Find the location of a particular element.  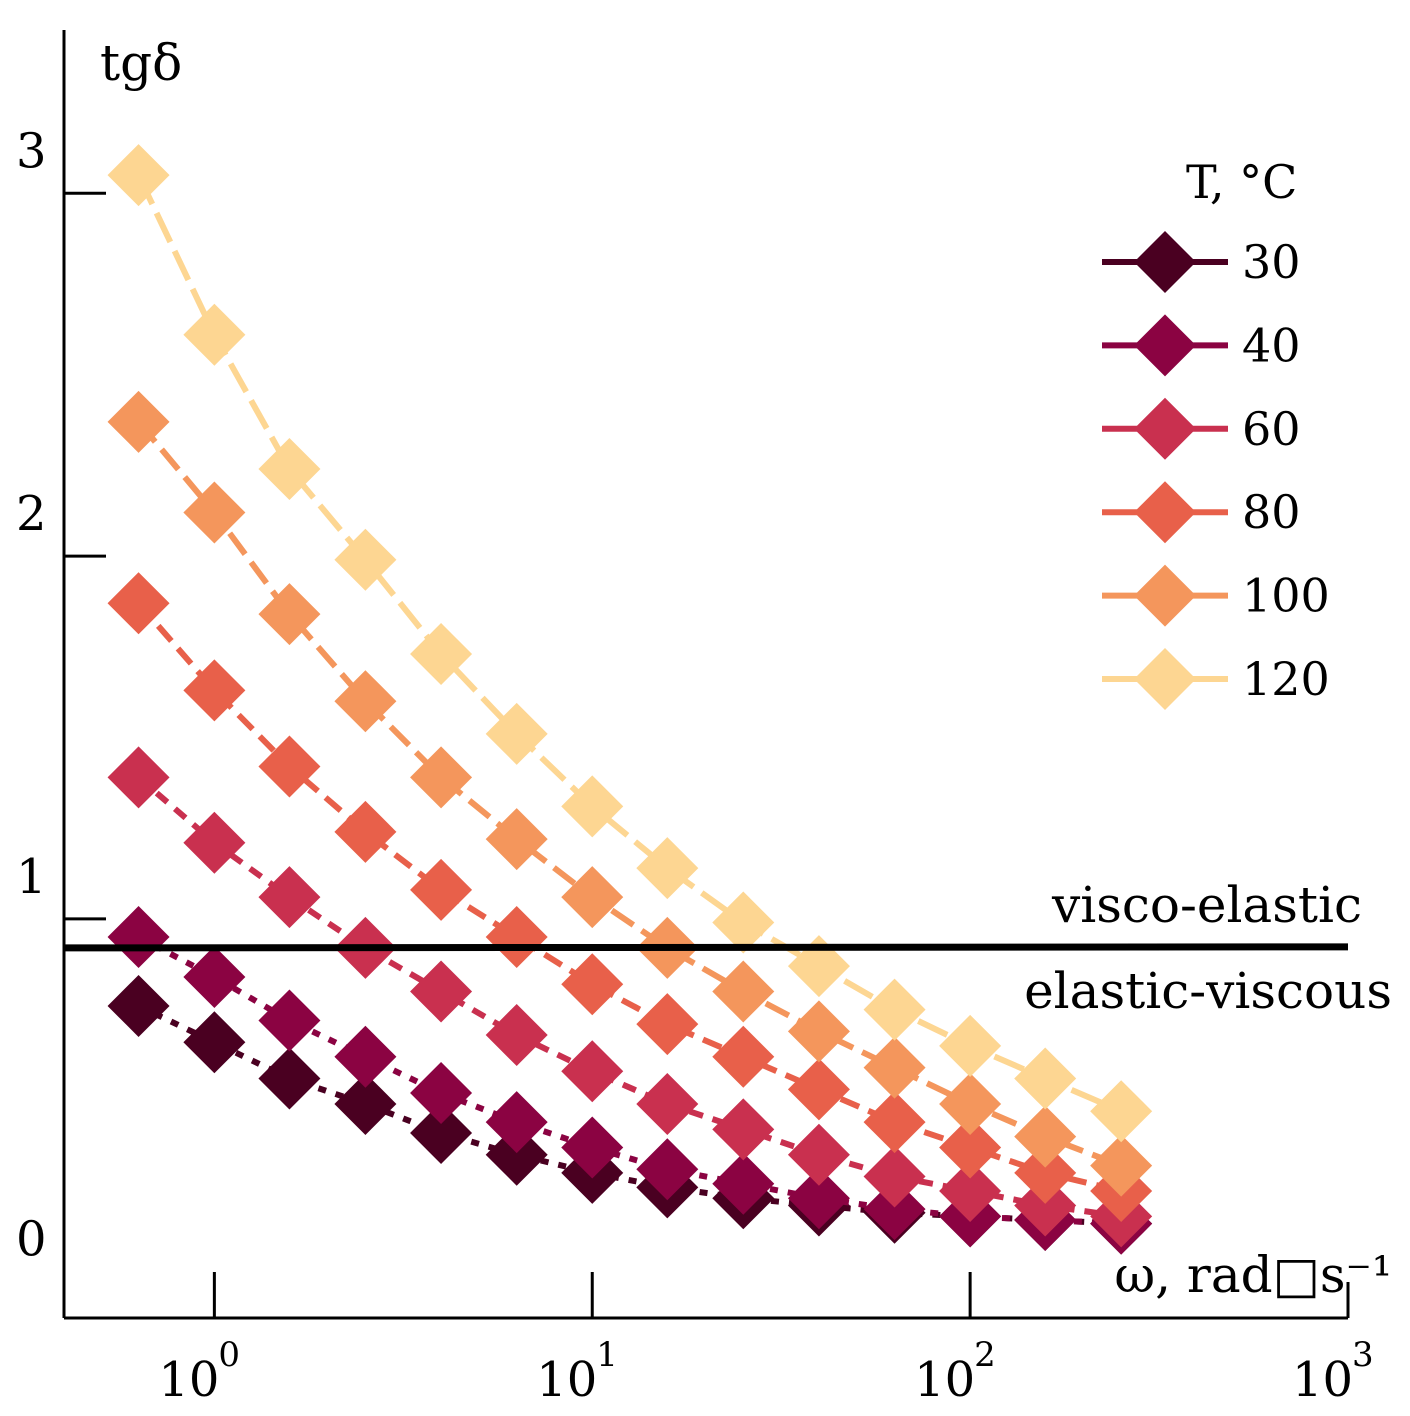

legend-label-30: 30 is located at coordinates (1271, 262).